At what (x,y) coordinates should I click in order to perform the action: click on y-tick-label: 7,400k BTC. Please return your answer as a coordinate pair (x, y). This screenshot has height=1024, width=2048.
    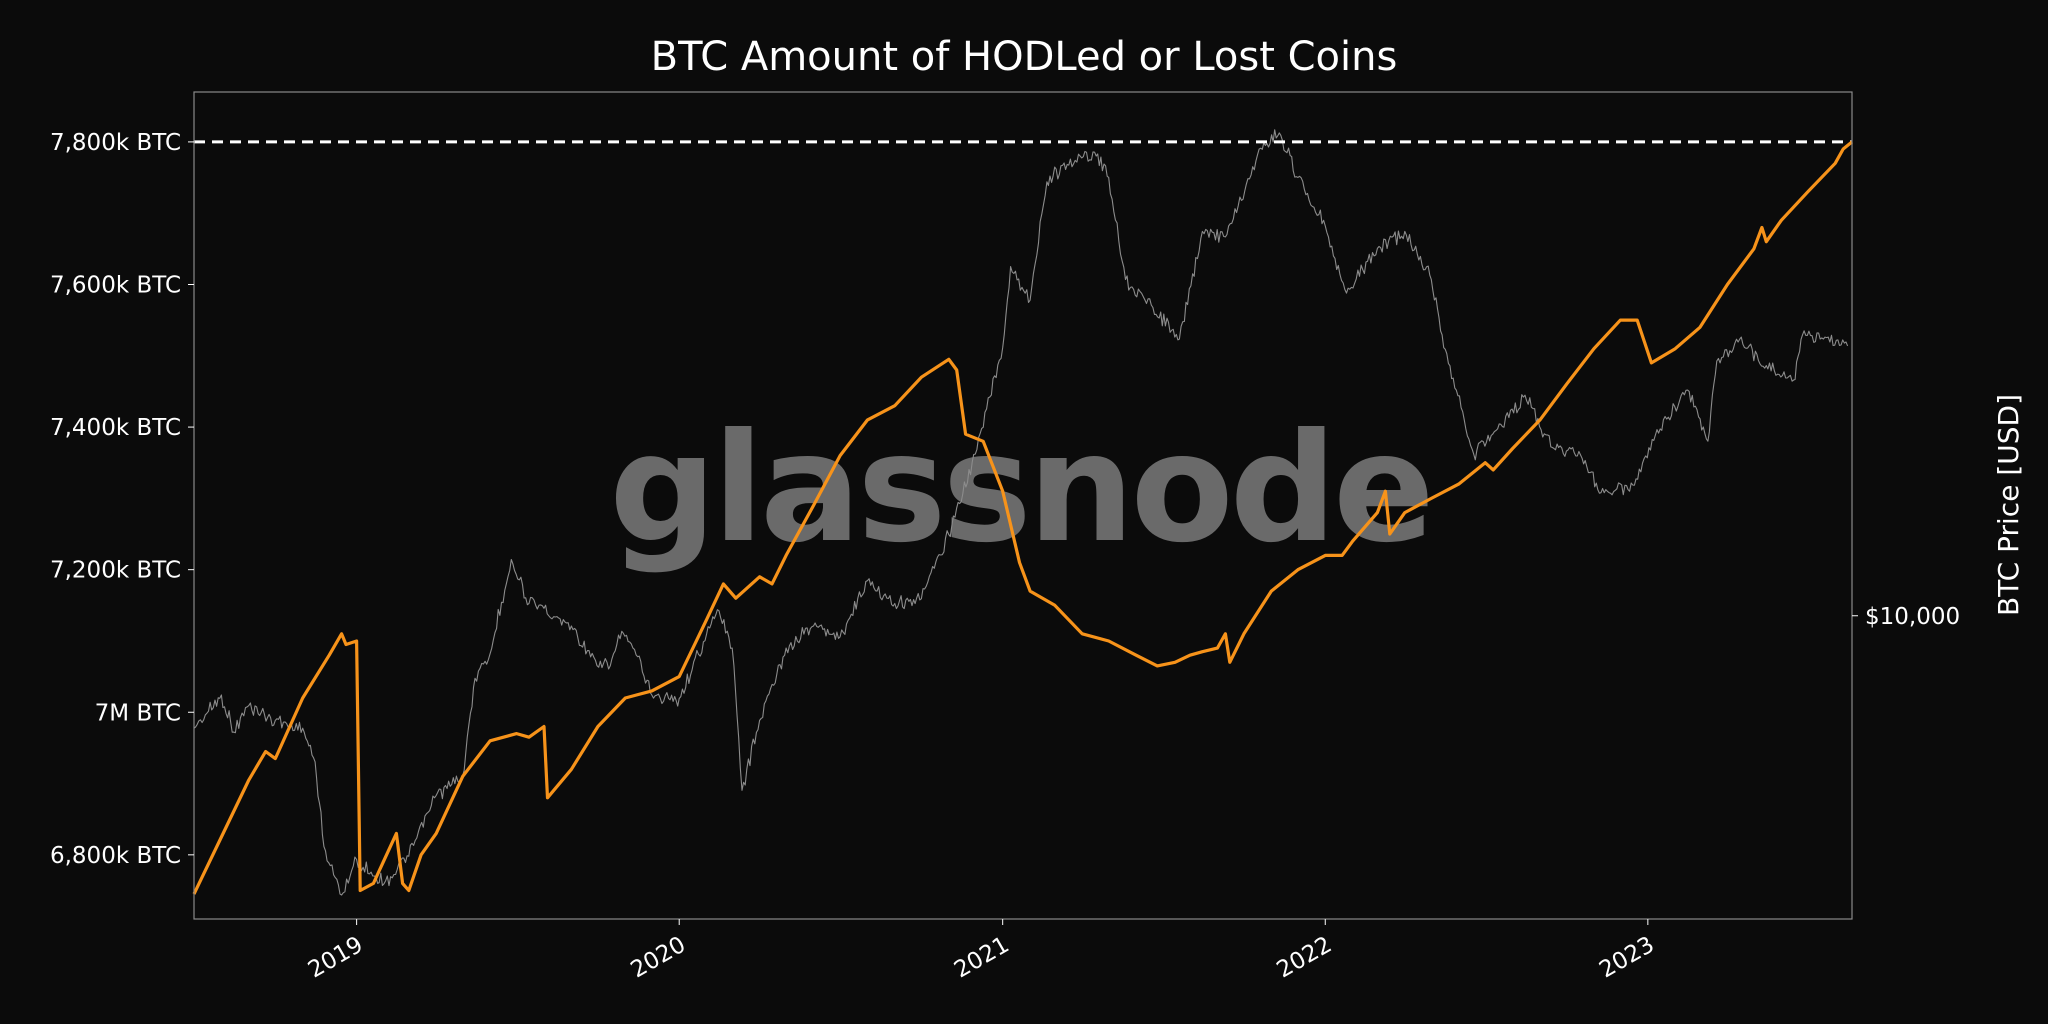
    Looking at the image, I should click on (115, 428).